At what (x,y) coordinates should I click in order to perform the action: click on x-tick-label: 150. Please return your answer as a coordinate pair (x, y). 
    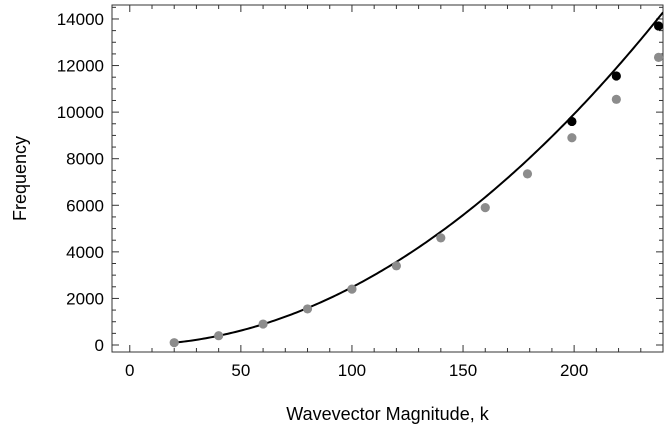
    Looking at the image, I should click on (463, 370).